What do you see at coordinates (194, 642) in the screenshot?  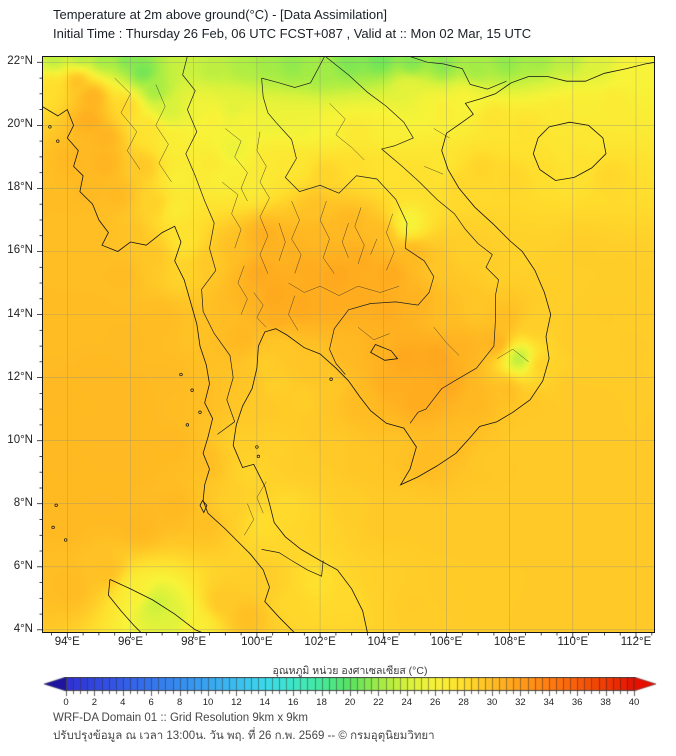 I see `x-axis-label: 98°E` at bounding box center [194, 642].